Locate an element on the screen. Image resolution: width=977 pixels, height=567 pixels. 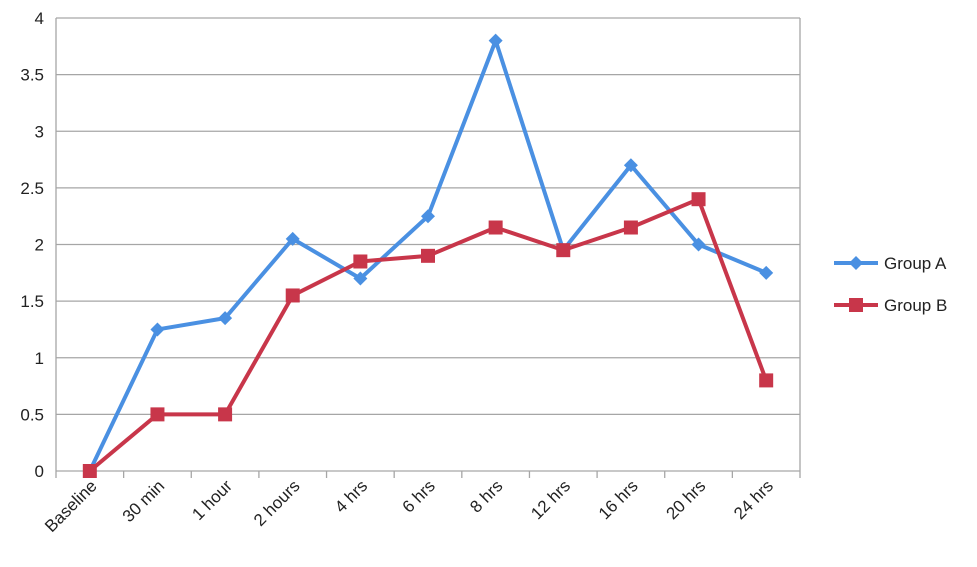
x-tick-label: 2 hours is located at coordinates (277, 503).